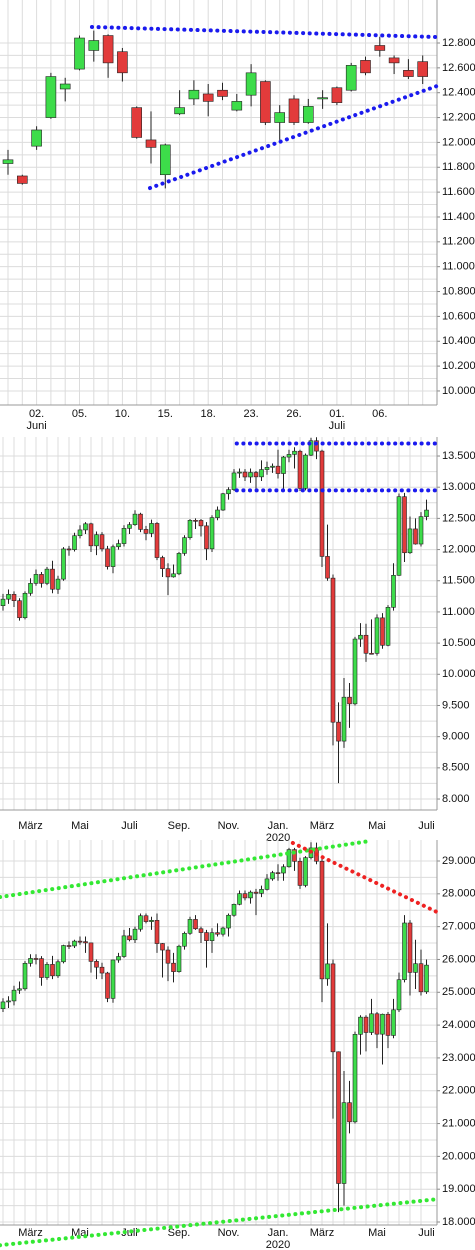  Describe the element at coordinates (456, 799) in the screenshot. I see `y-tick-label: 8.000` at that location.